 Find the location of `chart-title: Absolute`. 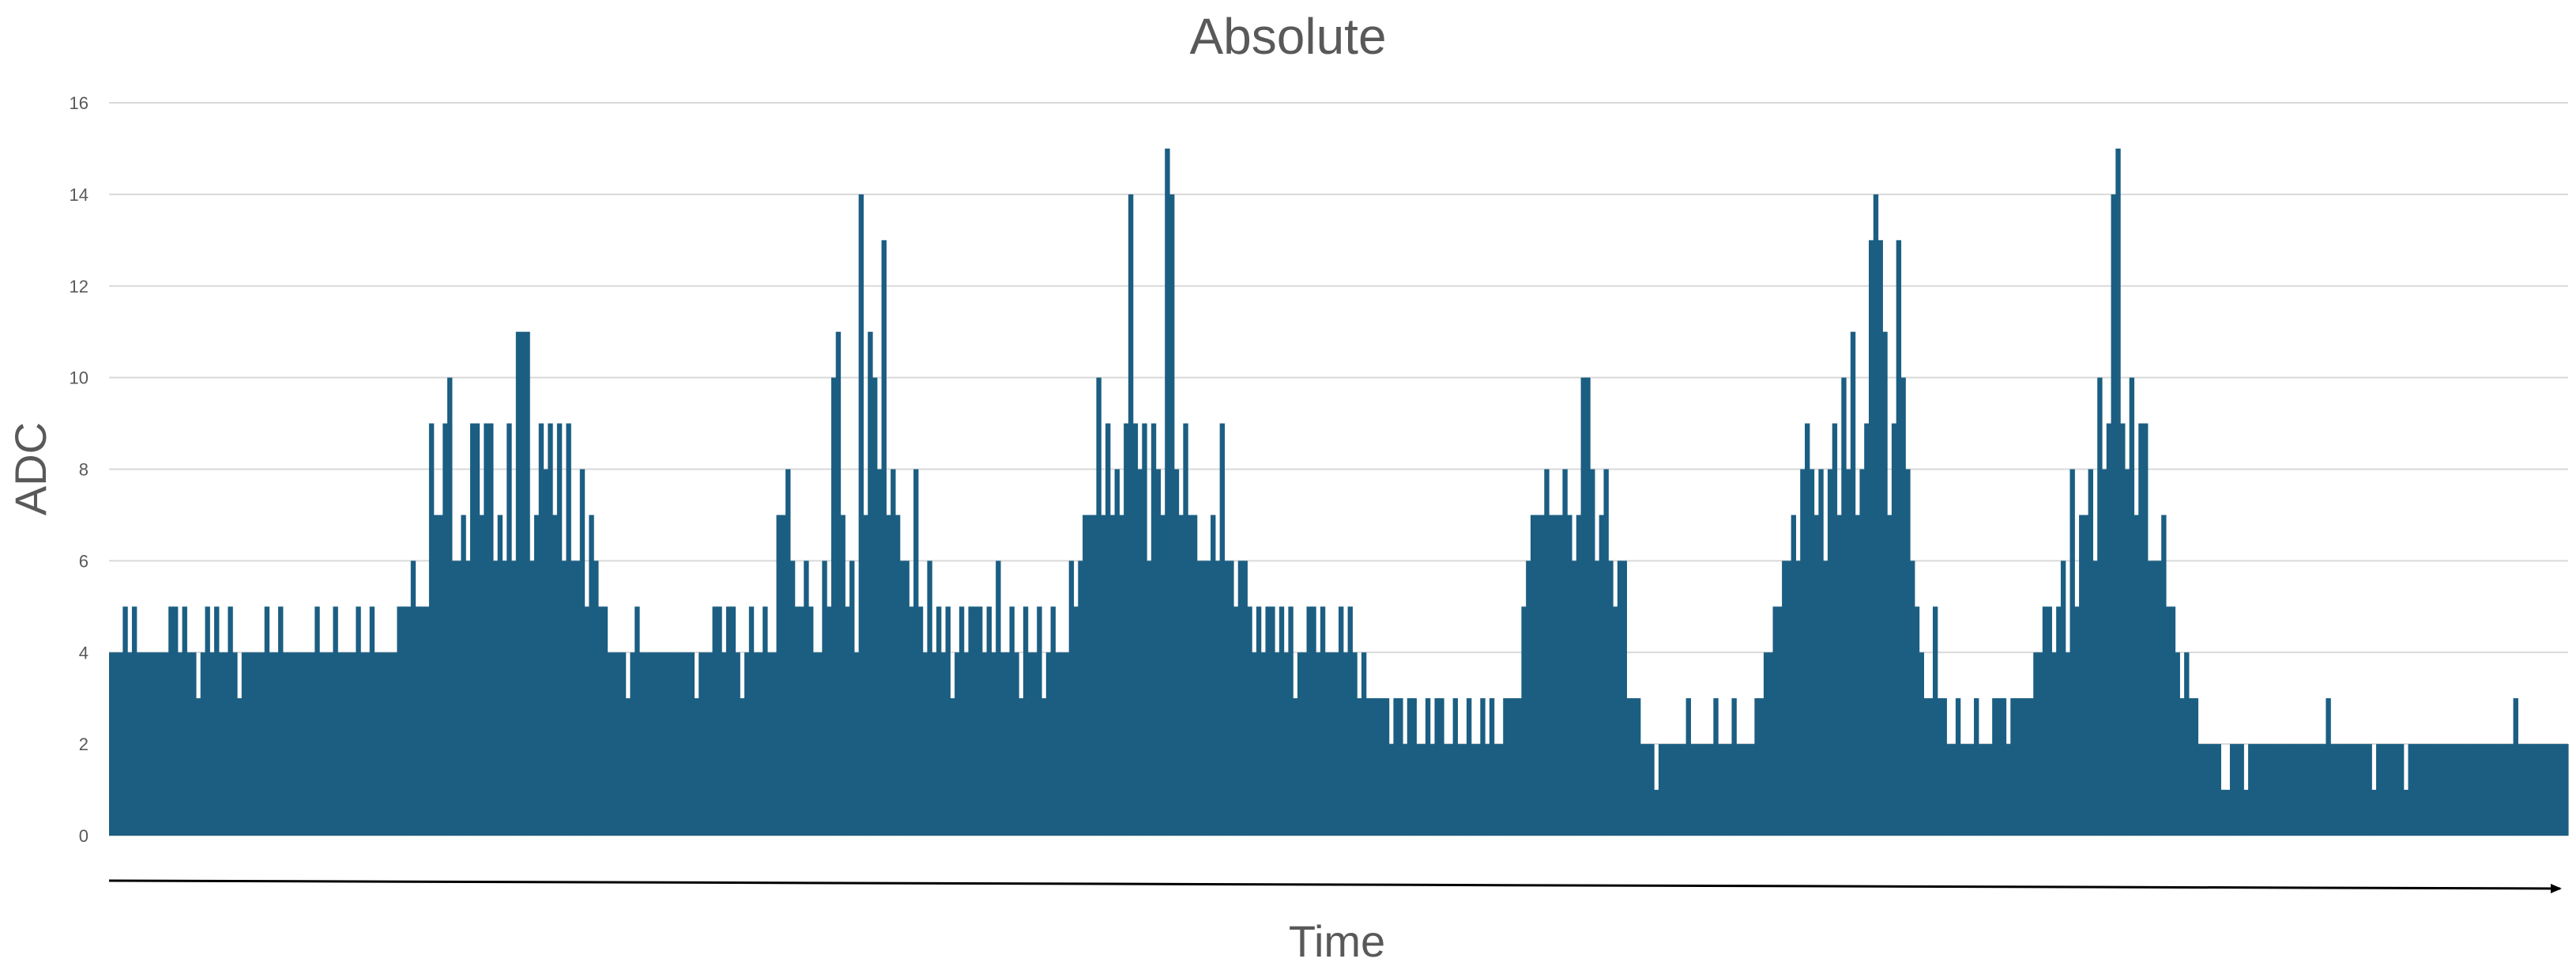

chart-title: Absolute is located at coordinates (1287, 36).